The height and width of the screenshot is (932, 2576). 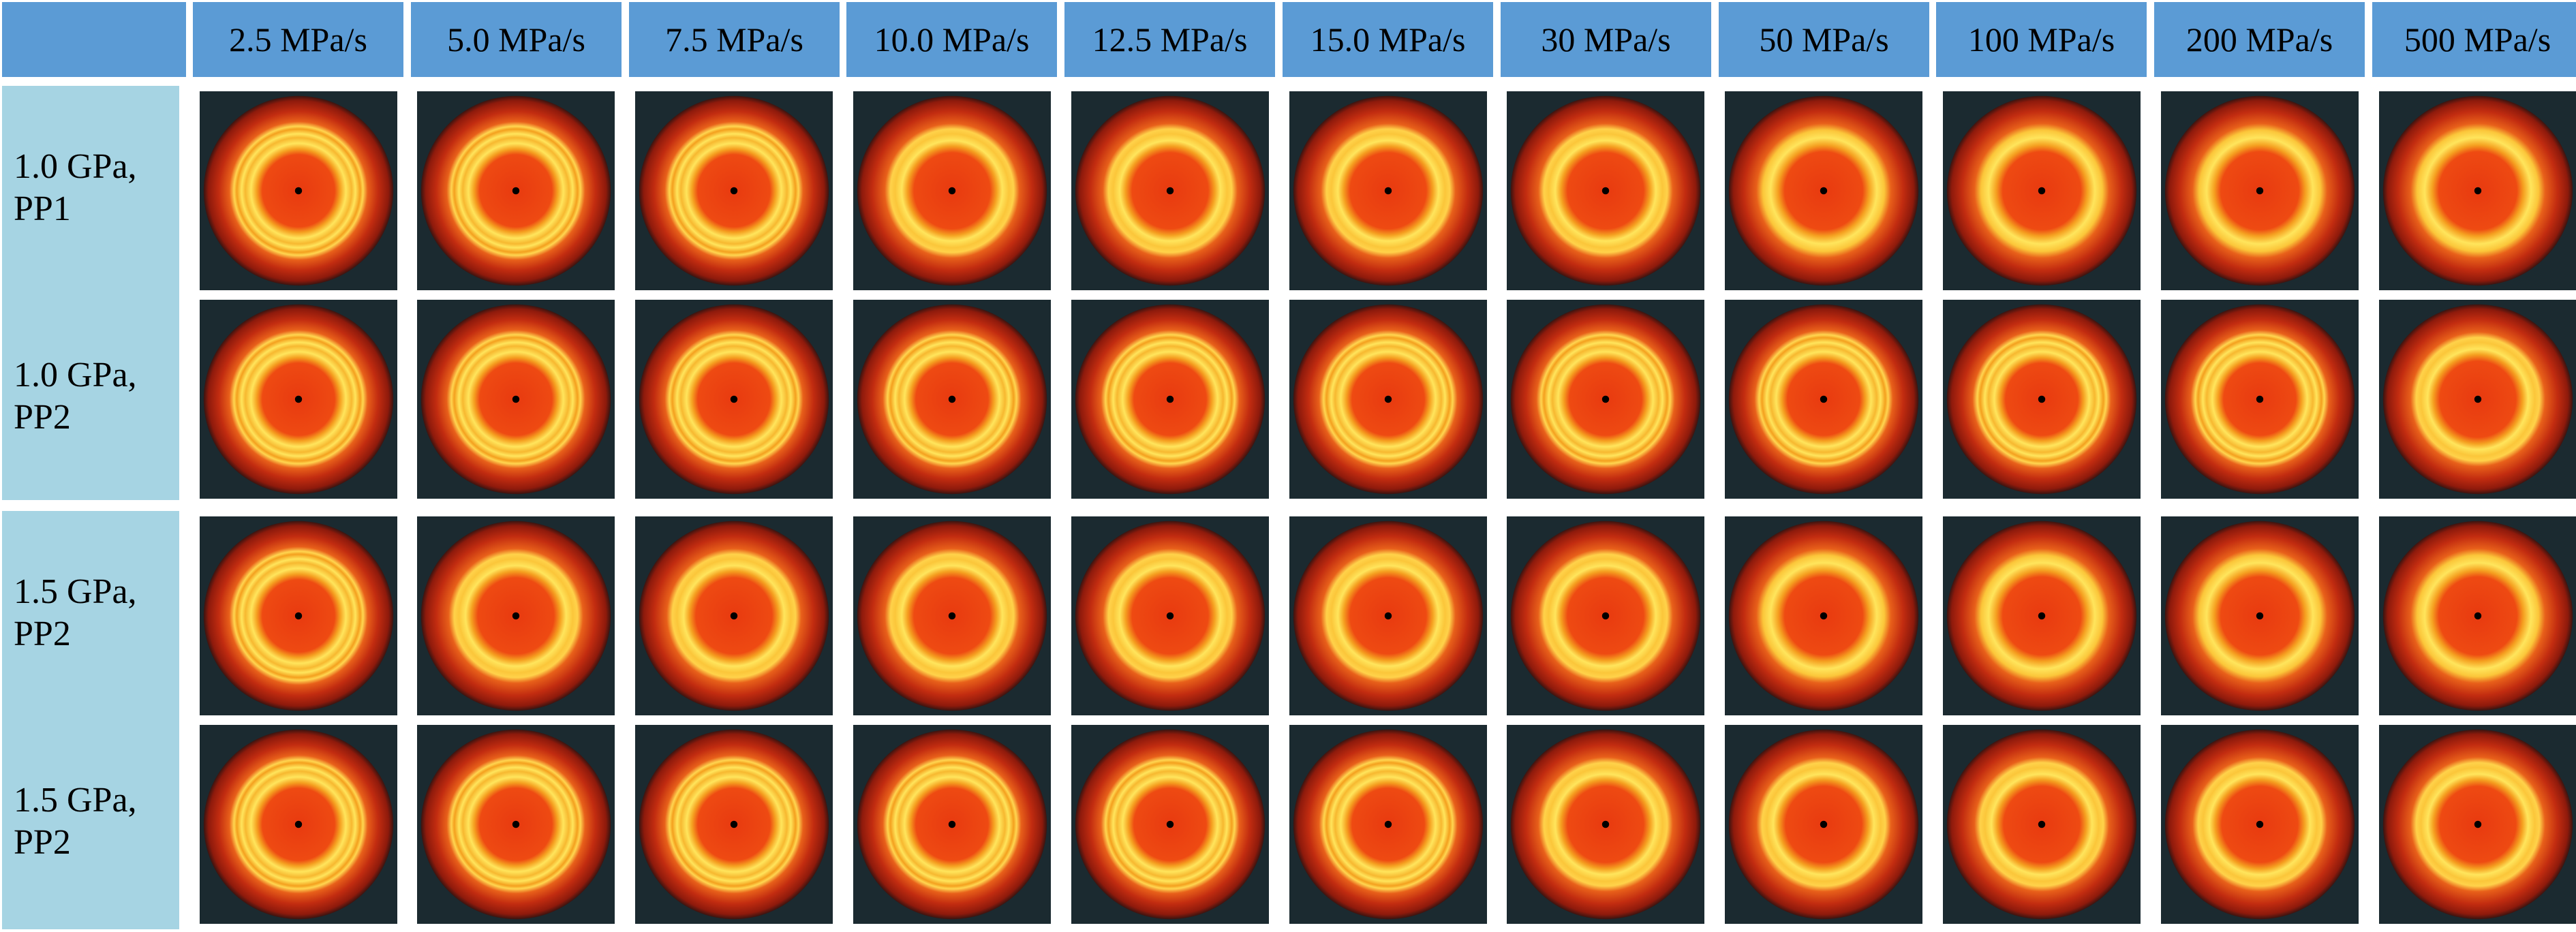 I want to click on column-header: 15.0 MPa/s, so click(x=1388, y=39).